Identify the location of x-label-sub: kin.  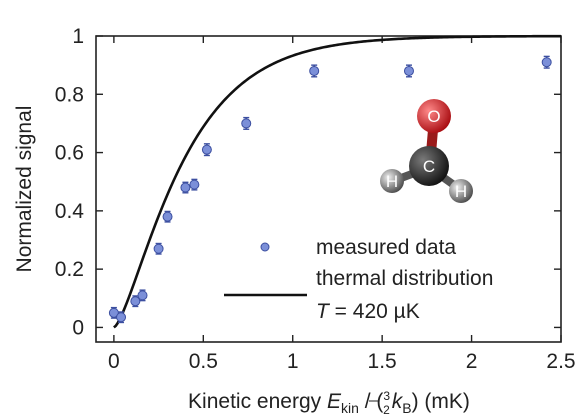
(350, 408).